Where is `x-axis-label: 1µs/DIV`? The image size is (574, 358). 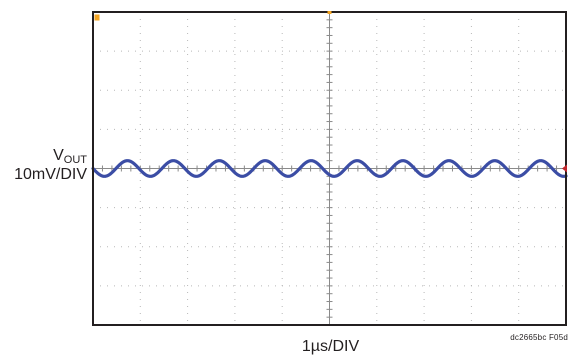 x-axis-label: 1µs/DIV is located at coordinates (330, 346).